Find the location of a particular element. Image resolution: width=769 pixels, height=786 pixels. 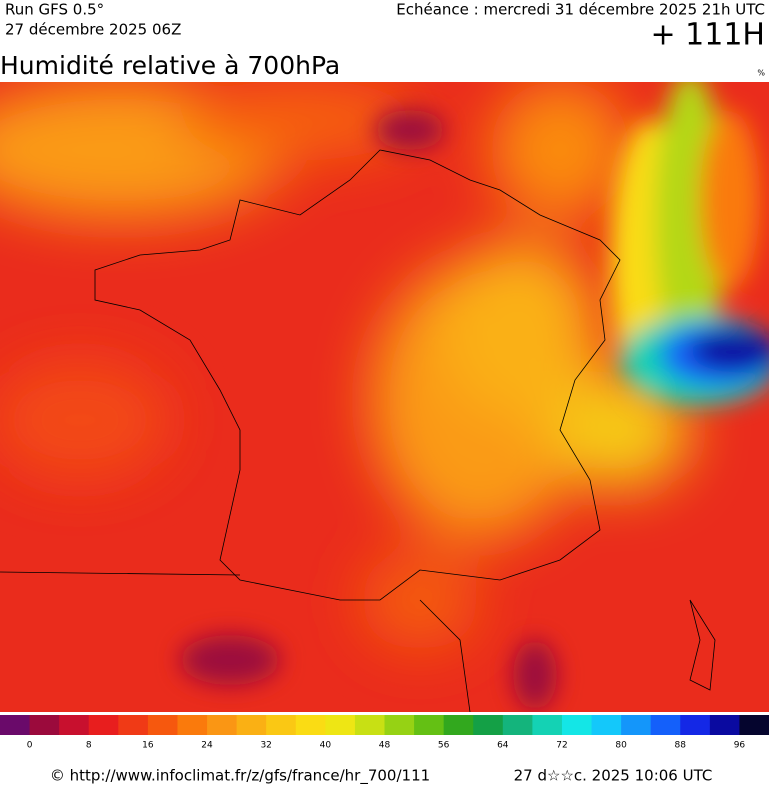

colorbar-label: 40 is located at coordinates (326, 746).